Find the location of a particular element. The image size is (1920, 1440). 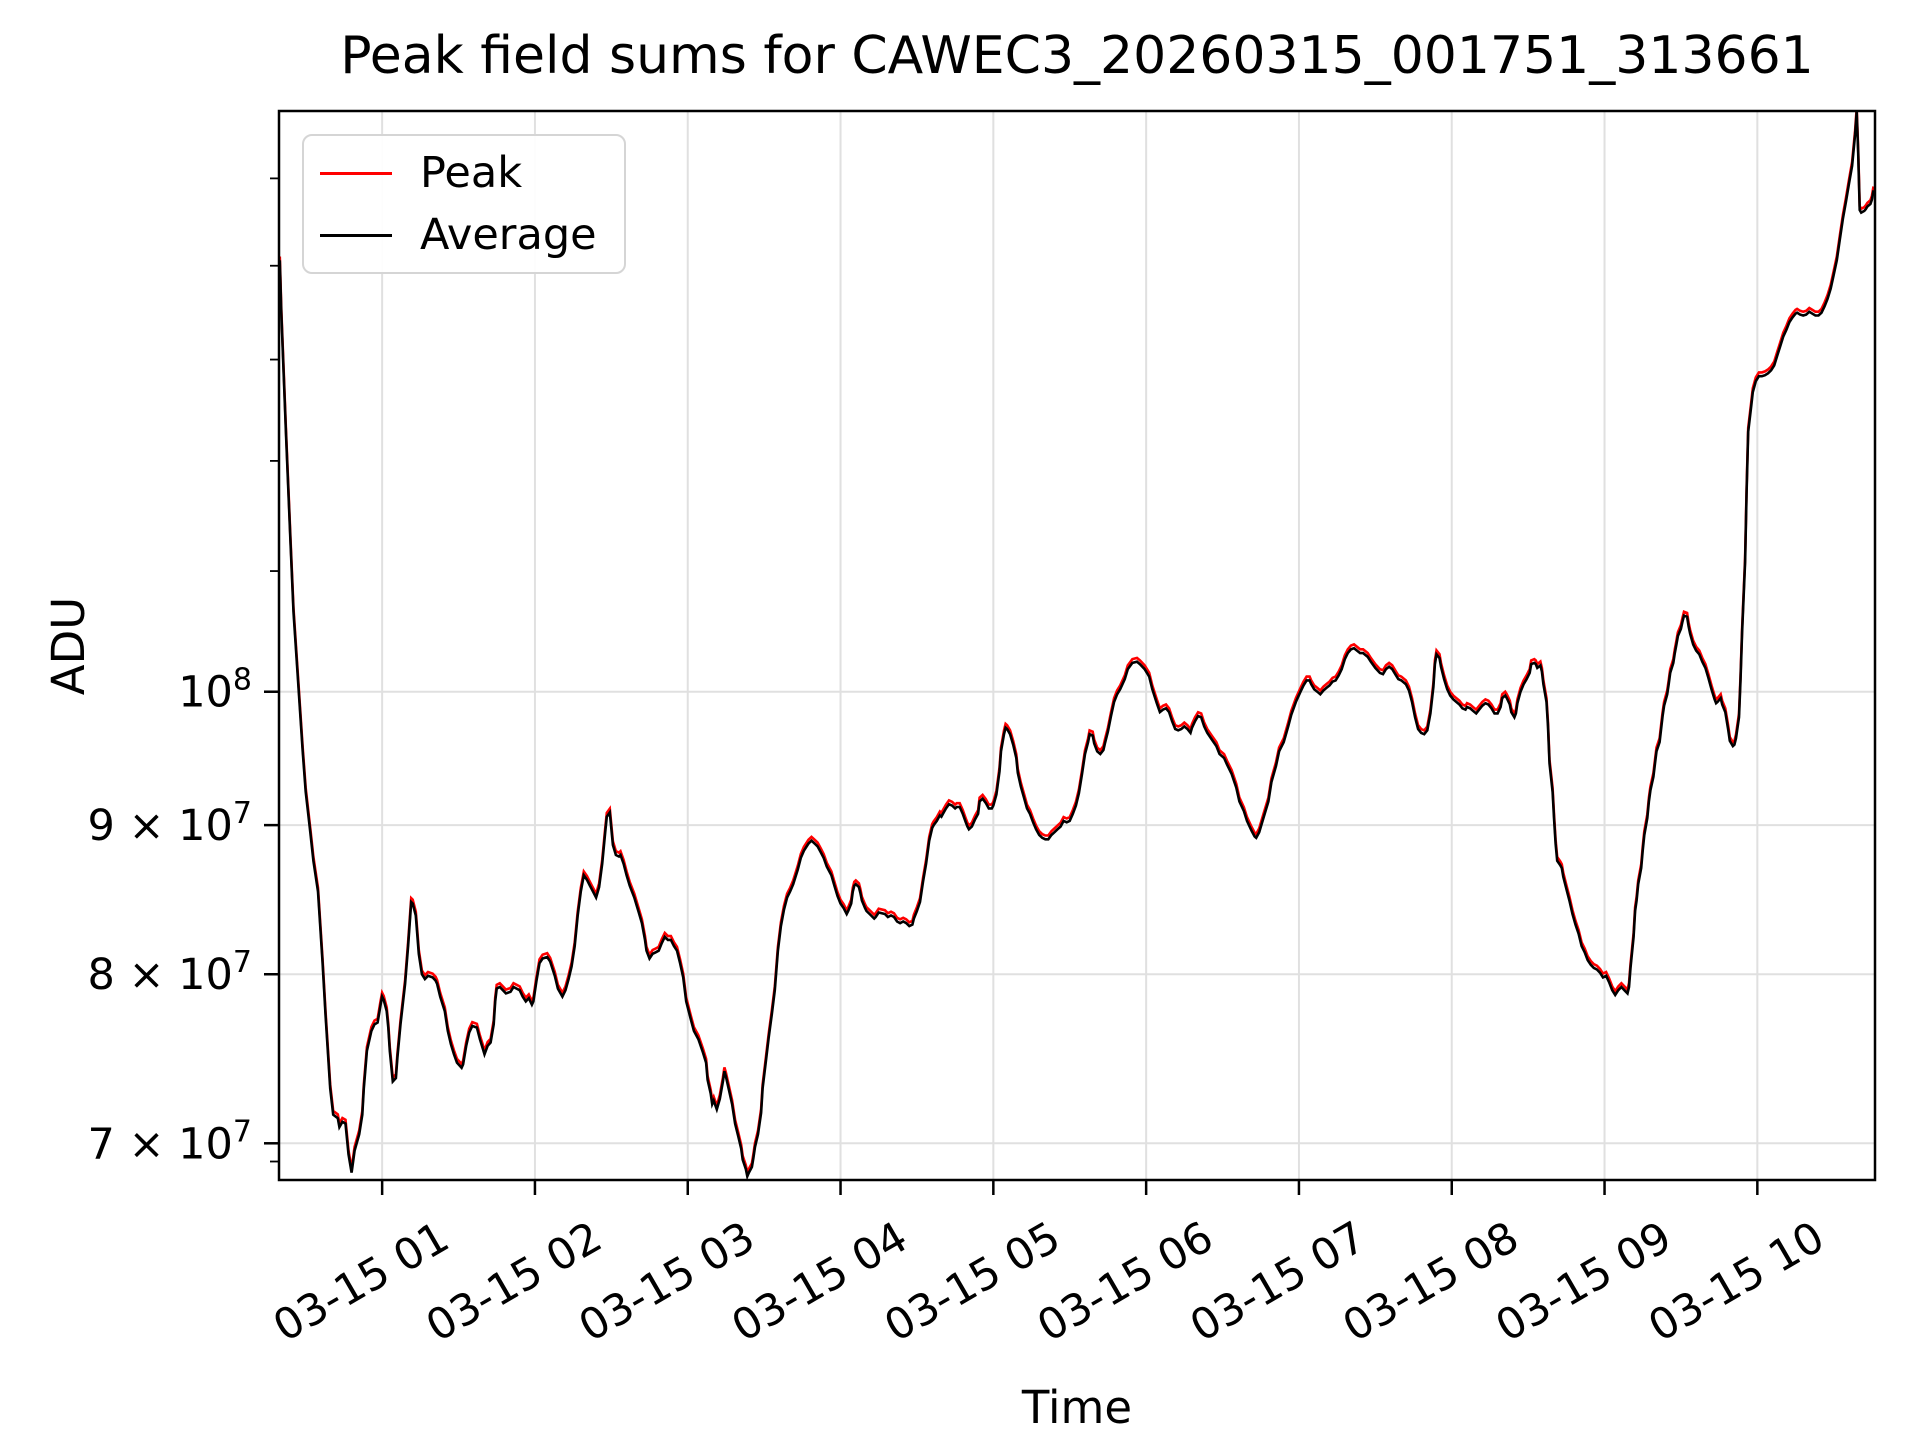

y-tick-label: 108 is located at coordinates (215, 690).